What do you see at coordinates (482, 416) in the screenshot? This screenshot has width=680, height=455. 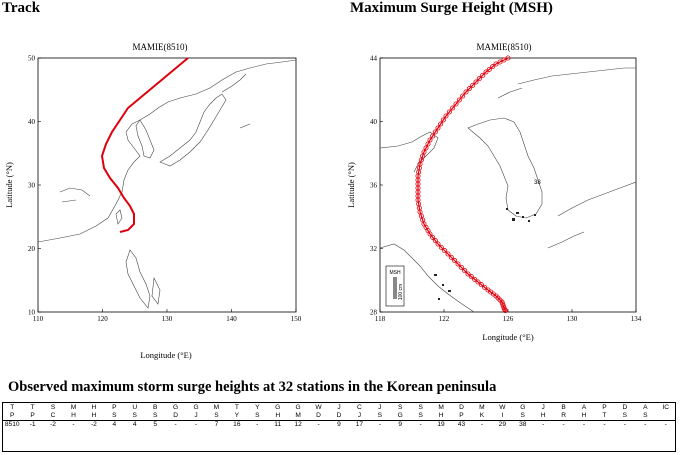 I see `header-cell: K` at bounding box center [482, 416].